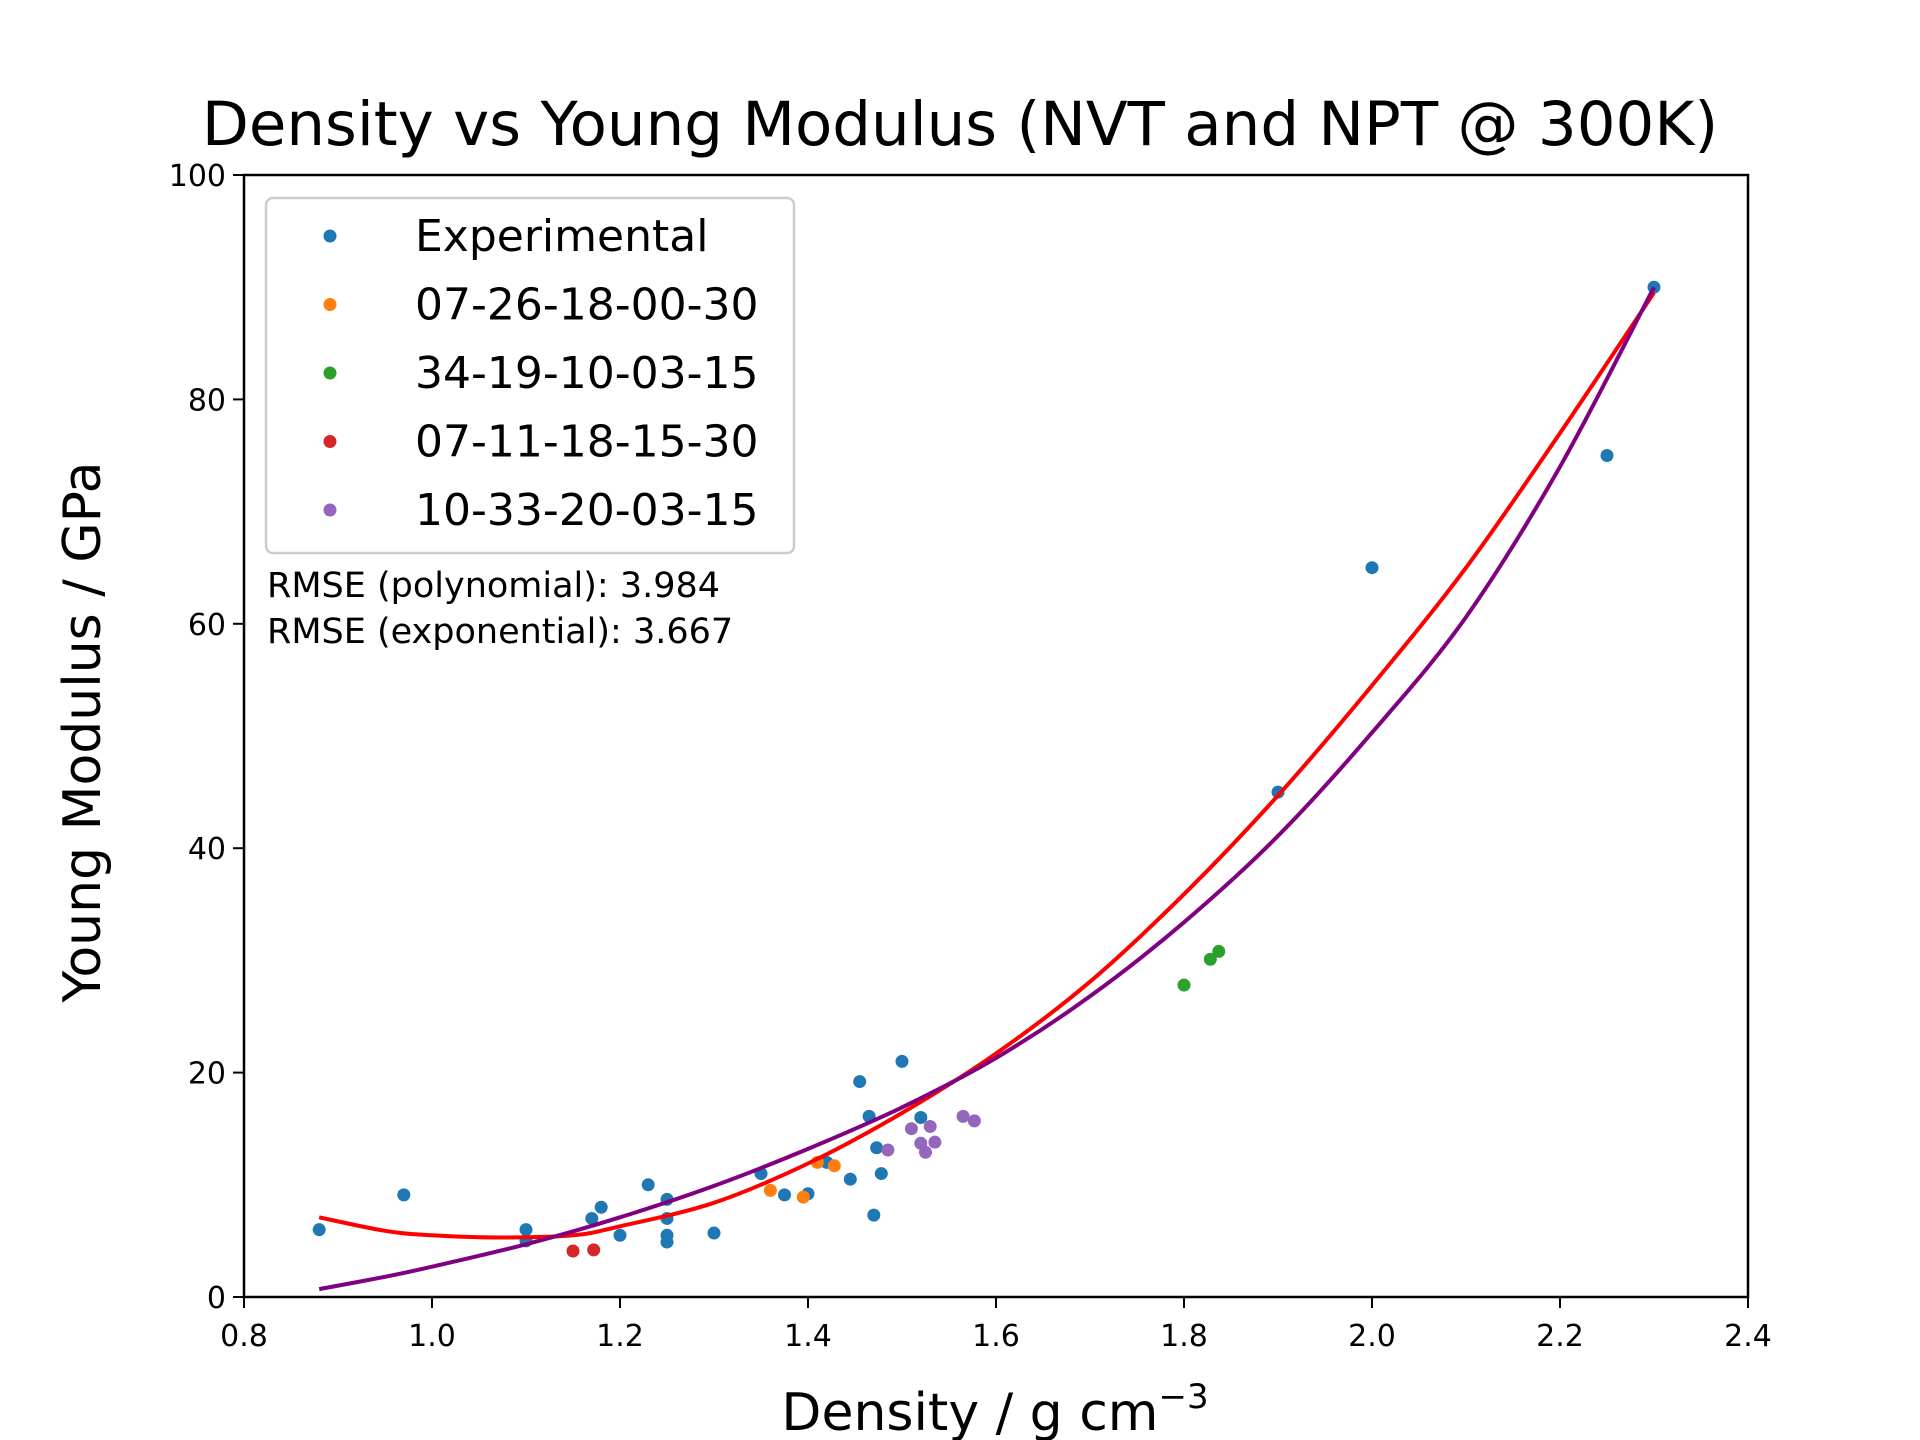 Image resolution: width=1920 pixels, height=1440 pixels. What do you see at coordinates (620, 1336) in the screenshot?
I see `x-tick-label: 1.2` at bounding box center [620, 1336].